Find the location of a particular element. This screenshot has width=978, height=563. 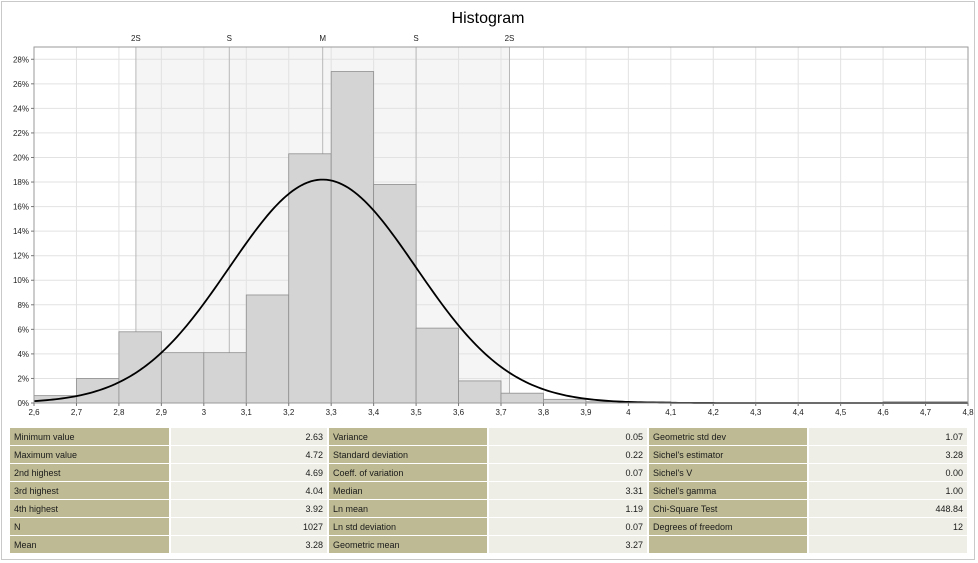

stat-value: 4.04 is located at coordinates (249, 490).